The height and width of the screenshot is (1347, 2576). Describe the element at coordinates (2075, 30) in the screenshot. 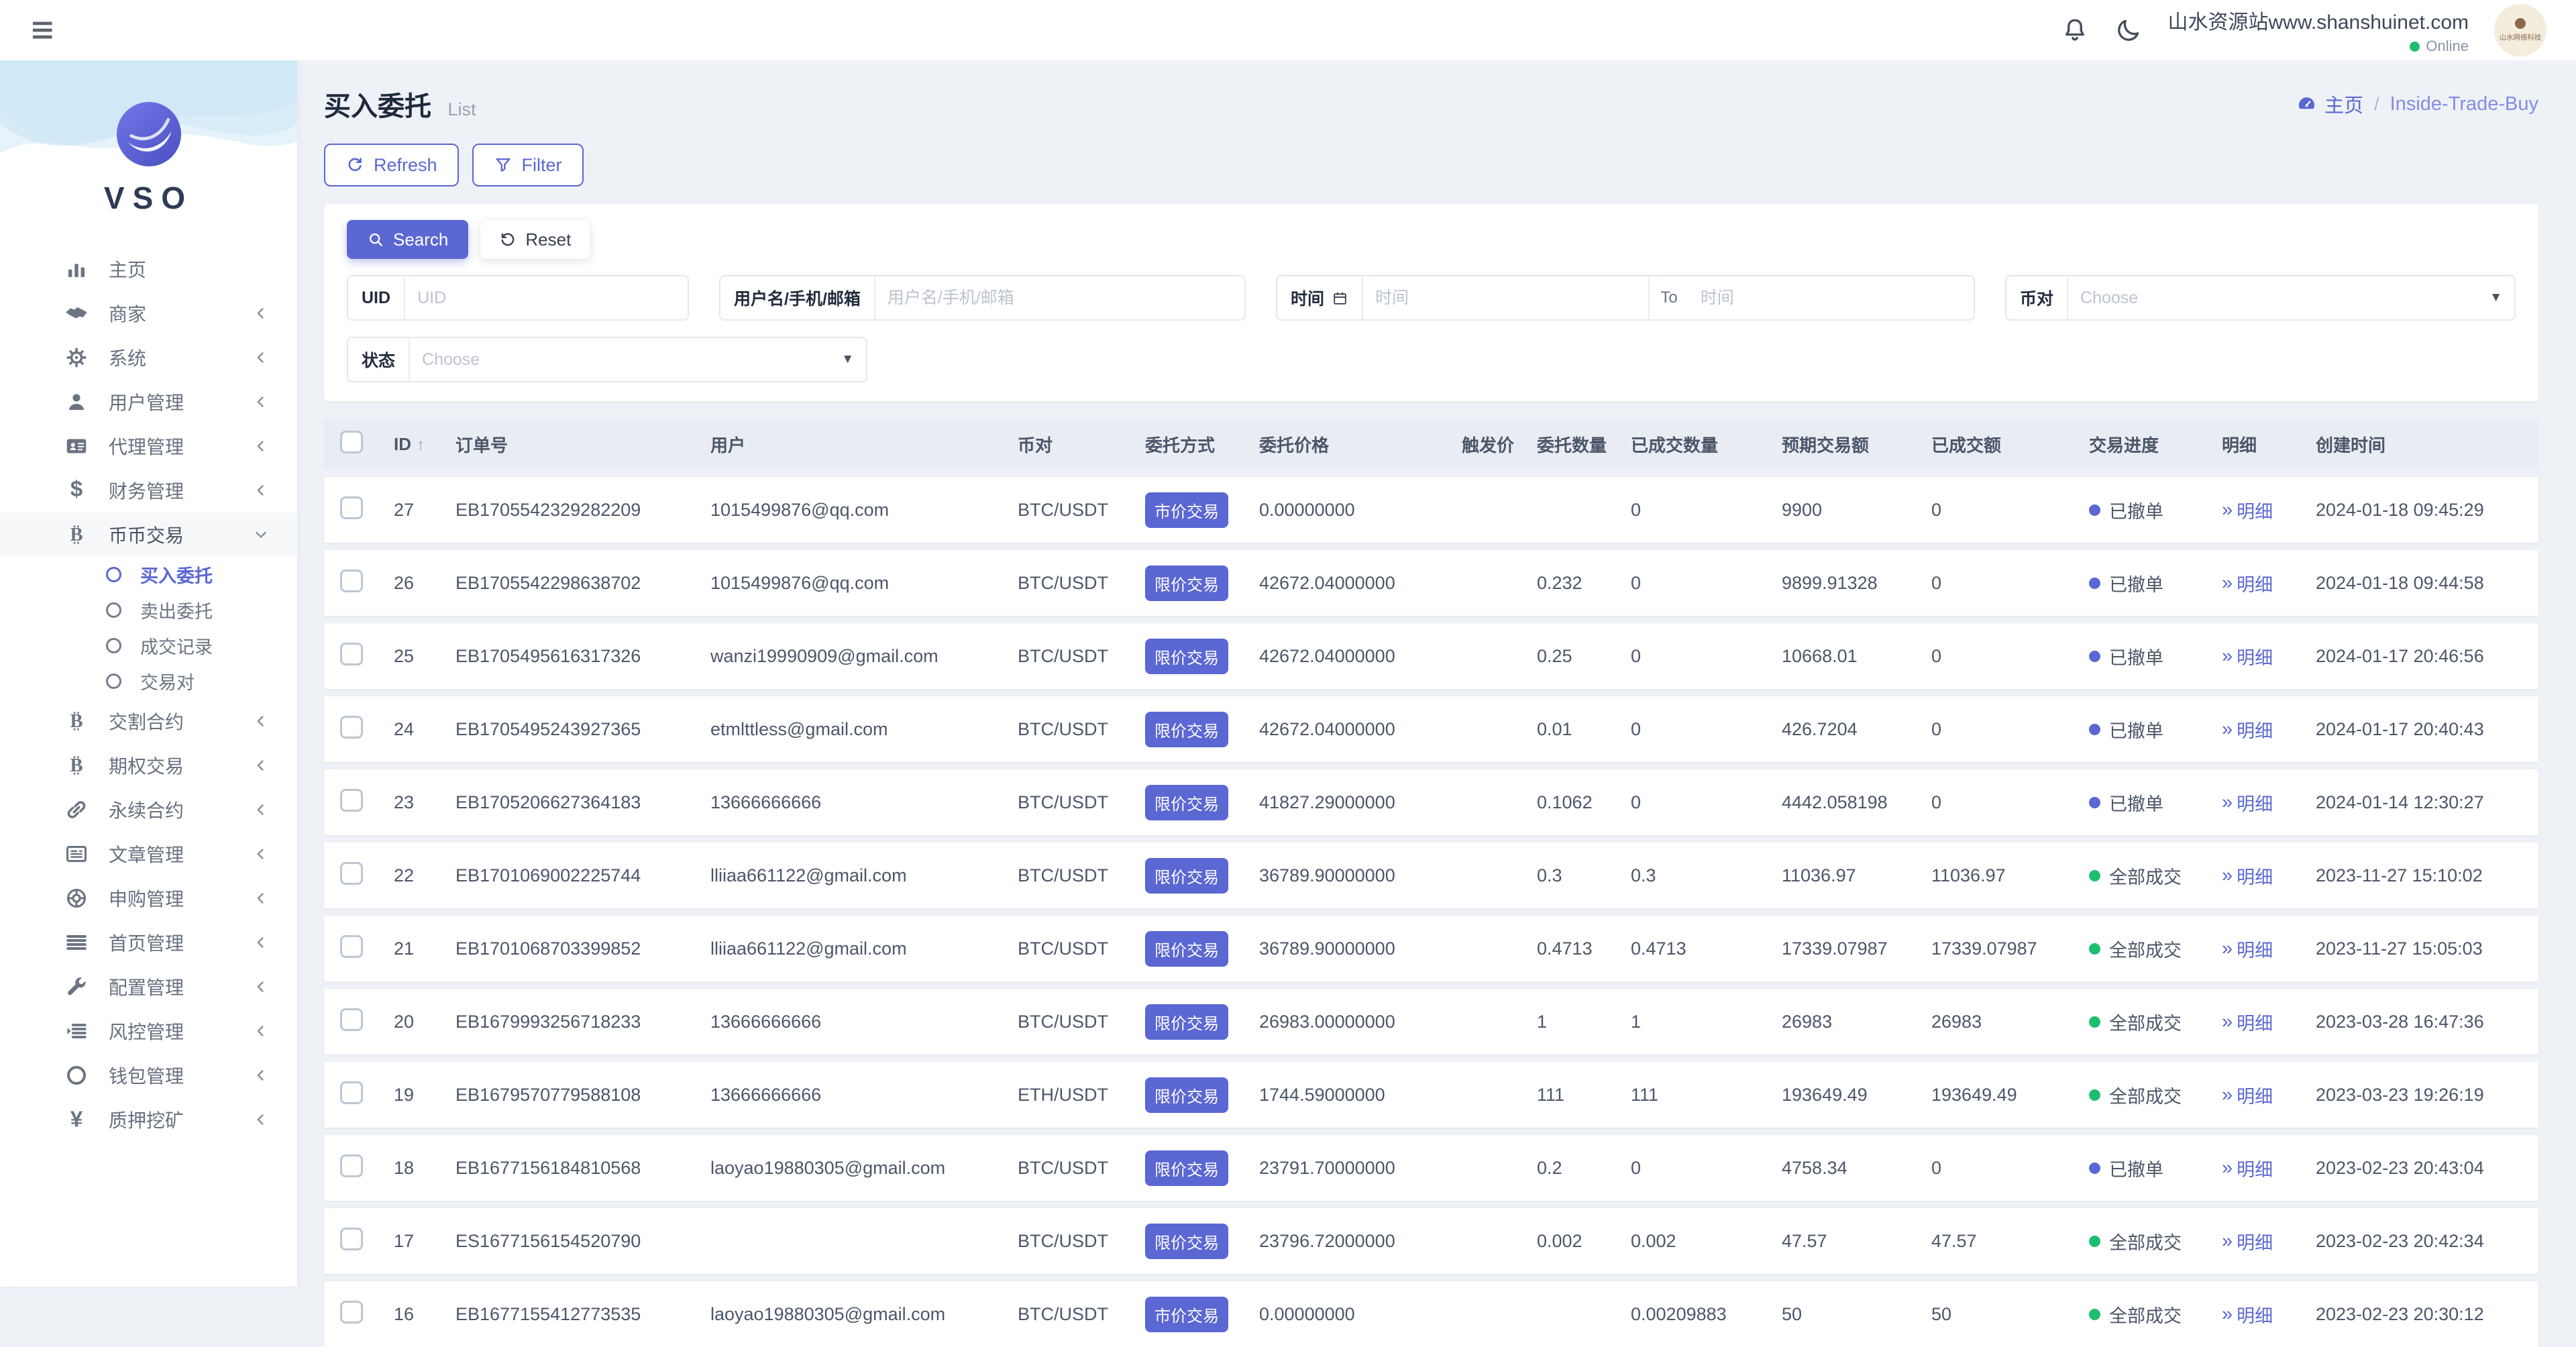

I see `notifications-bell-icon` at that location.